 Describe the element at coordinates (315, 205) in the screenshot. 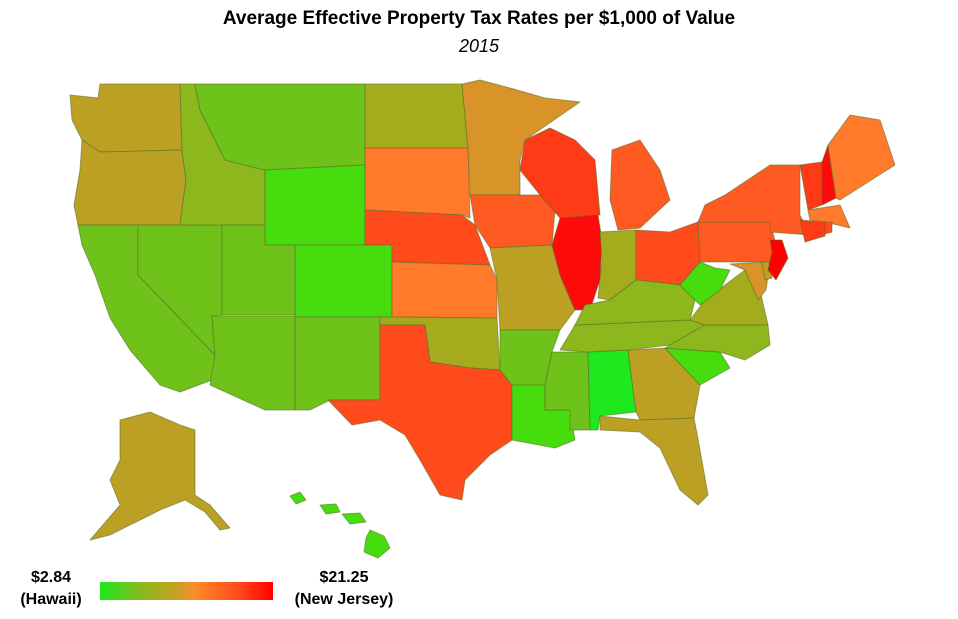

I see `state-wyoming` at that location.